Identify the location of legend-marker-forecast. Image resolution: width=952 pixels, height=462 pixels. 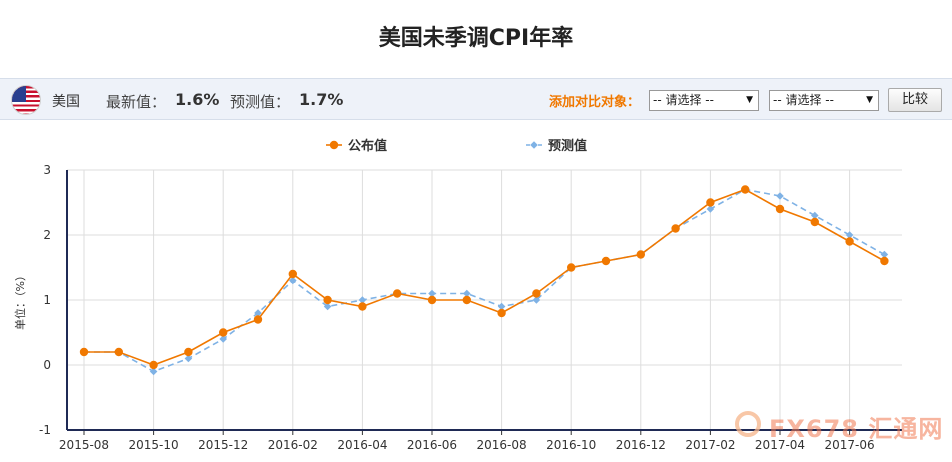
(534, 145).